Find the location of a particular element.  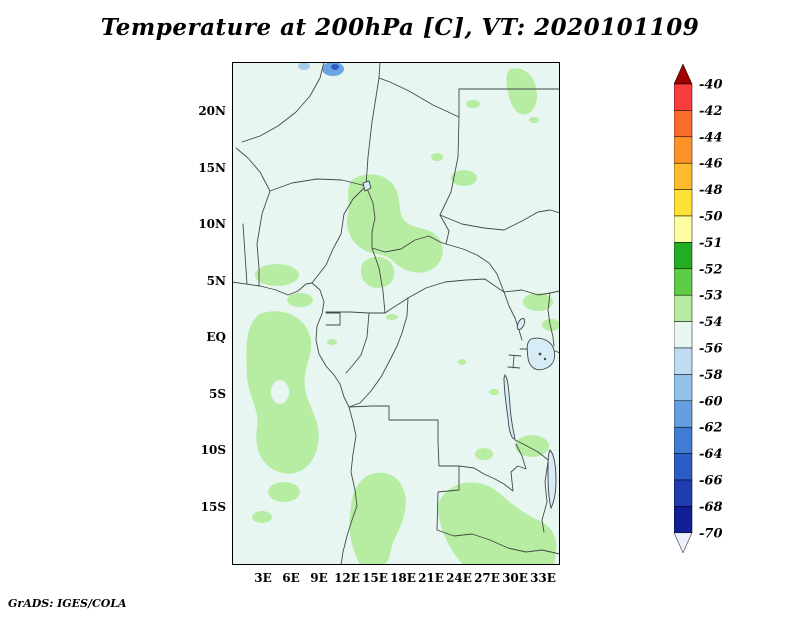

colorbar-label: -54 is located at coordinates (711, 322).